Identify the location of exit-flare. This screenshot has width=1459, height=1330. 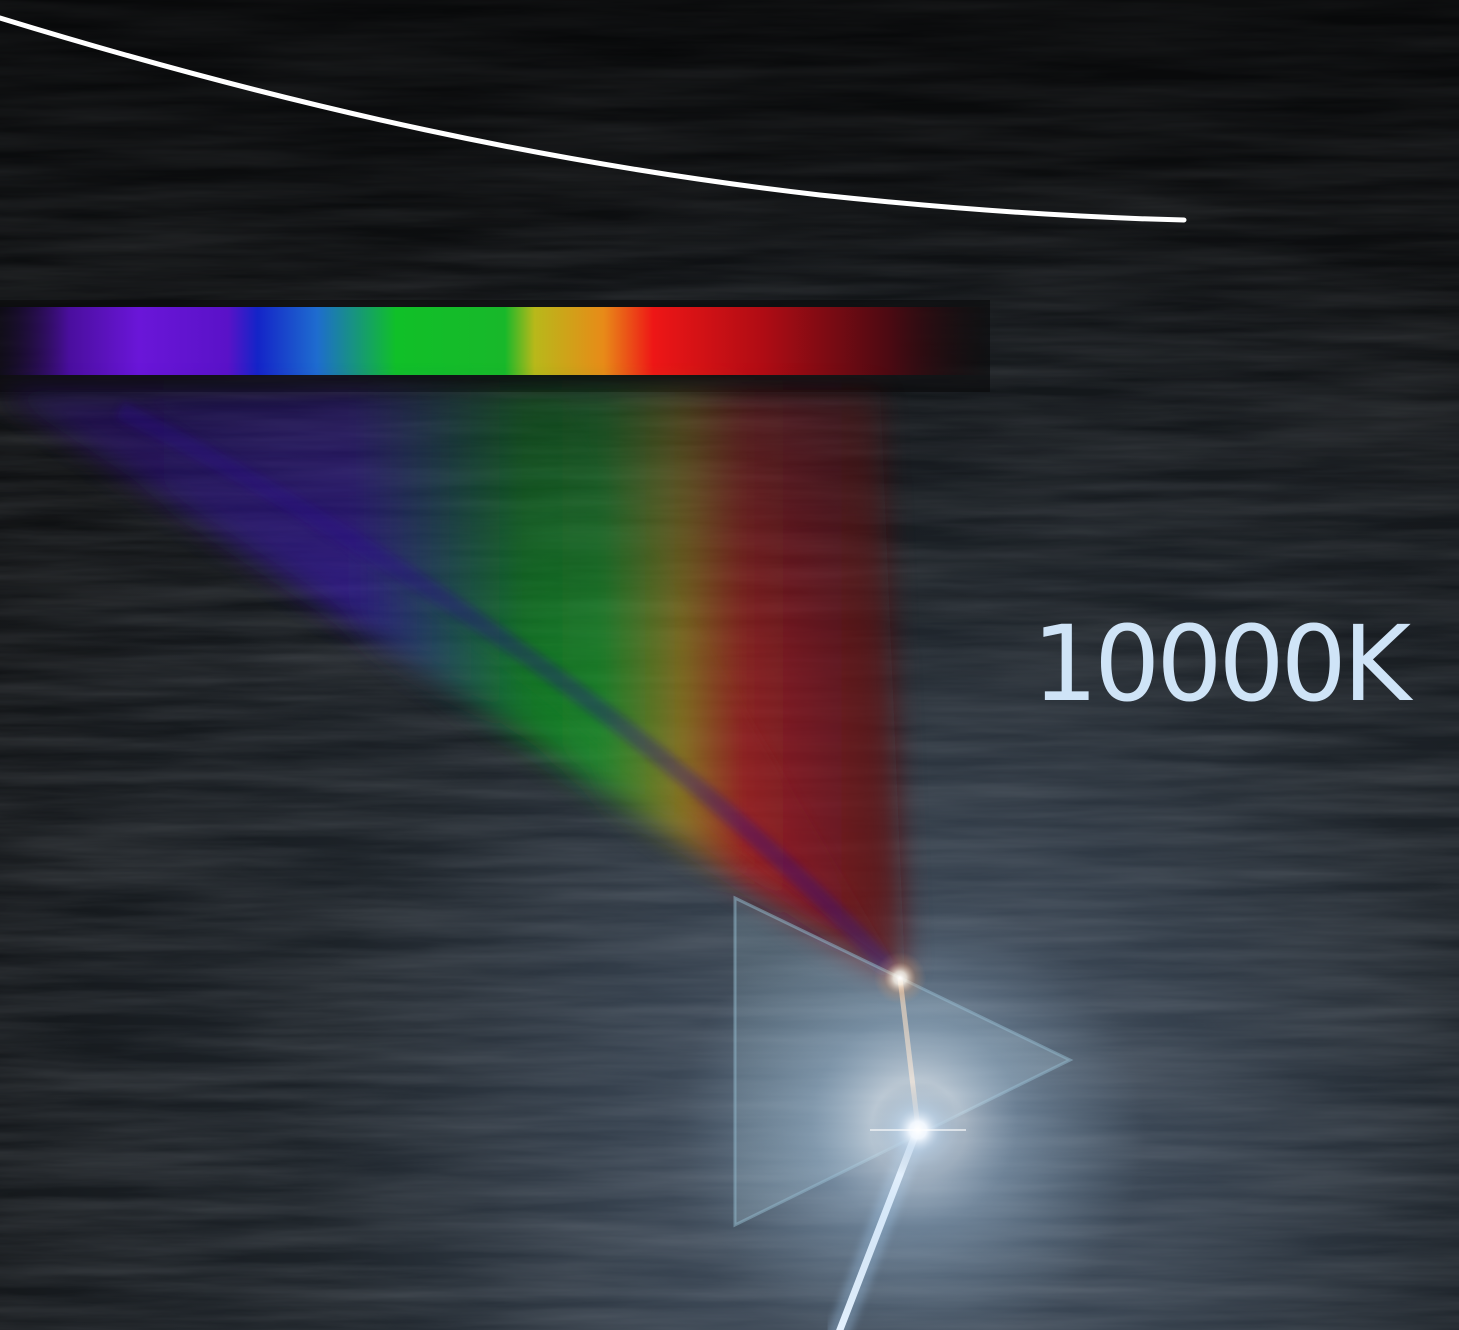
(900, 978).